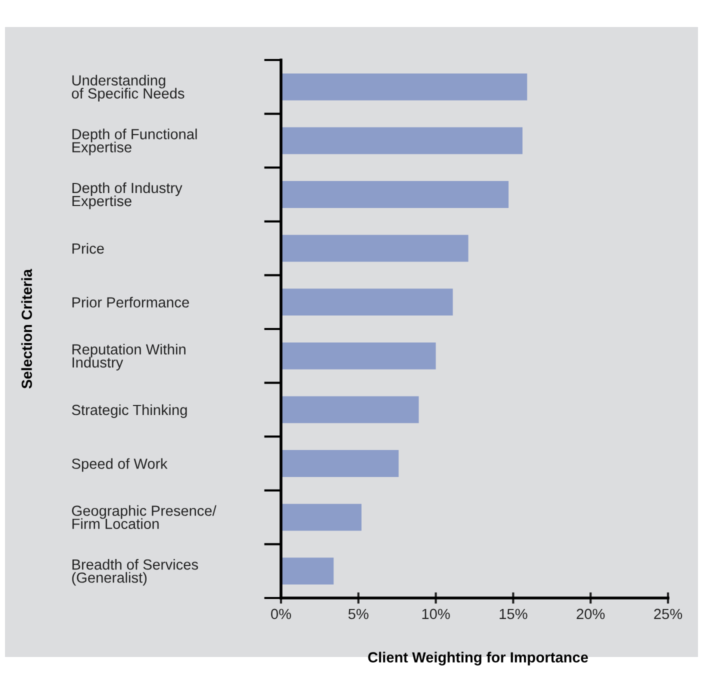 The image size is (703, 677). What do you see at coordinates (129, 411) in the screenshot?
I see `y-tick-label: Strategic Thinking` at bounding box center [129, 411].